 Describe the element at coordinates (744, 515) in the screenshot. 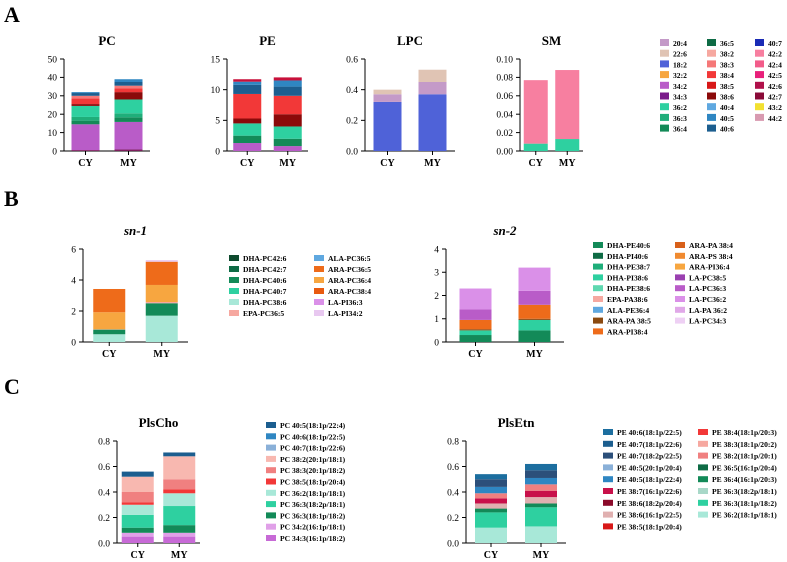

I see `legend-label: PE 36:2(18:1p/18:1)` at that location.